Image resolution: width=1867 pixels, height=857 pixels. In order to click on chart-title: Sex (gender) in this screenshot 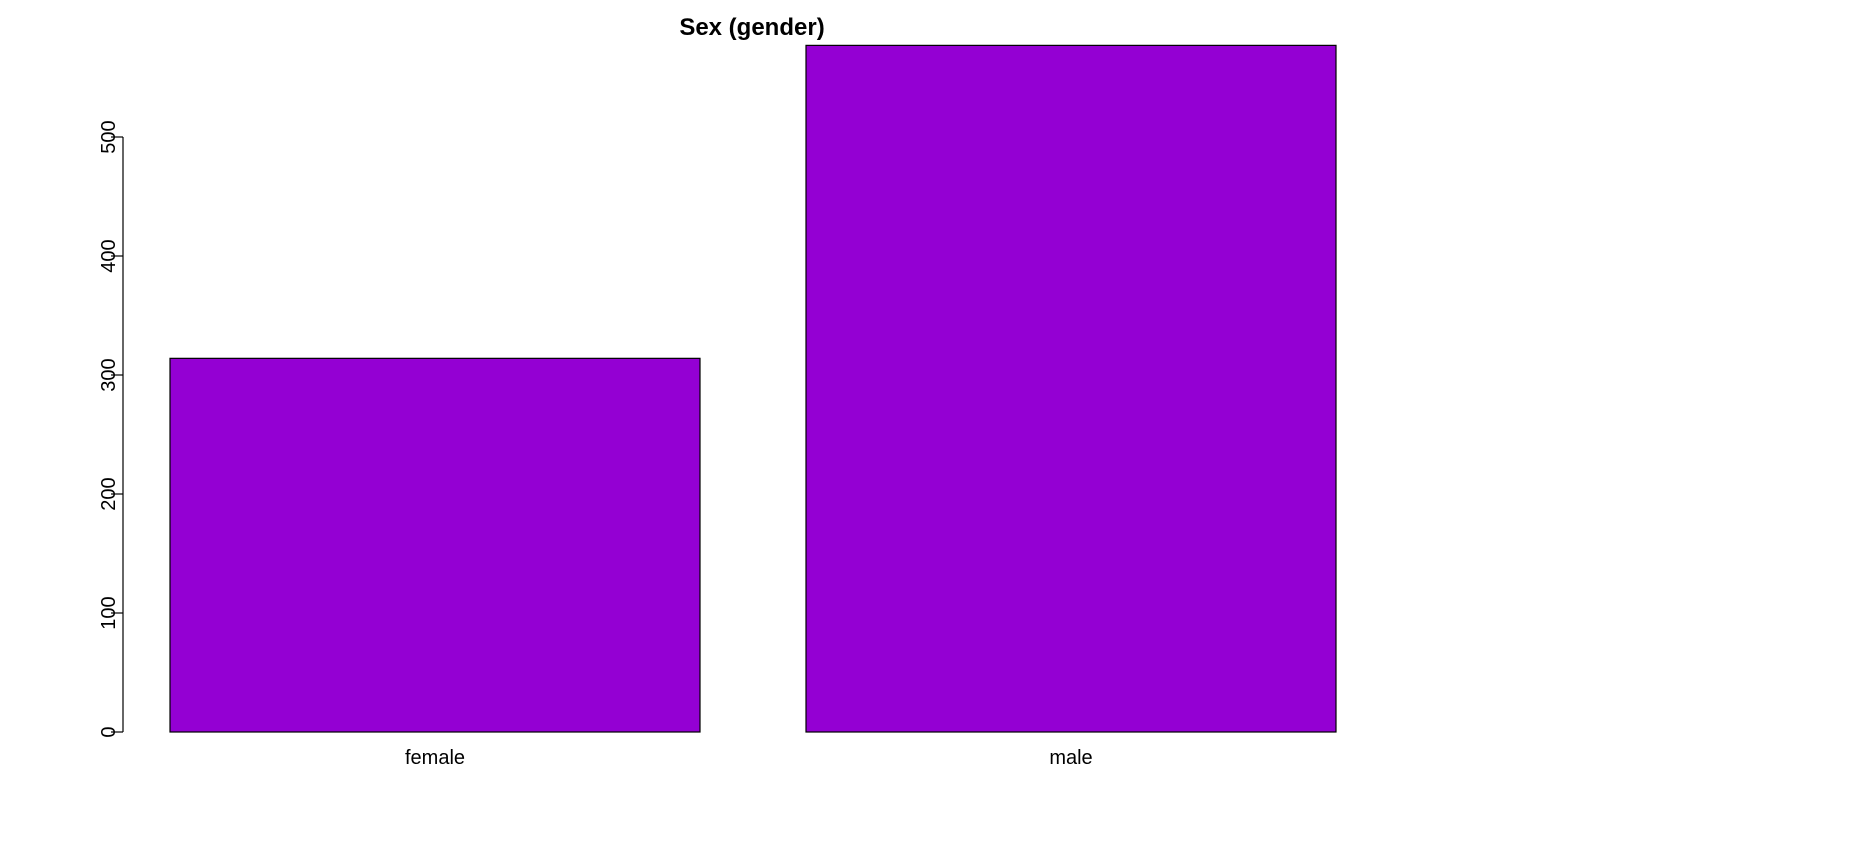, I will do `click(751, 27)`.